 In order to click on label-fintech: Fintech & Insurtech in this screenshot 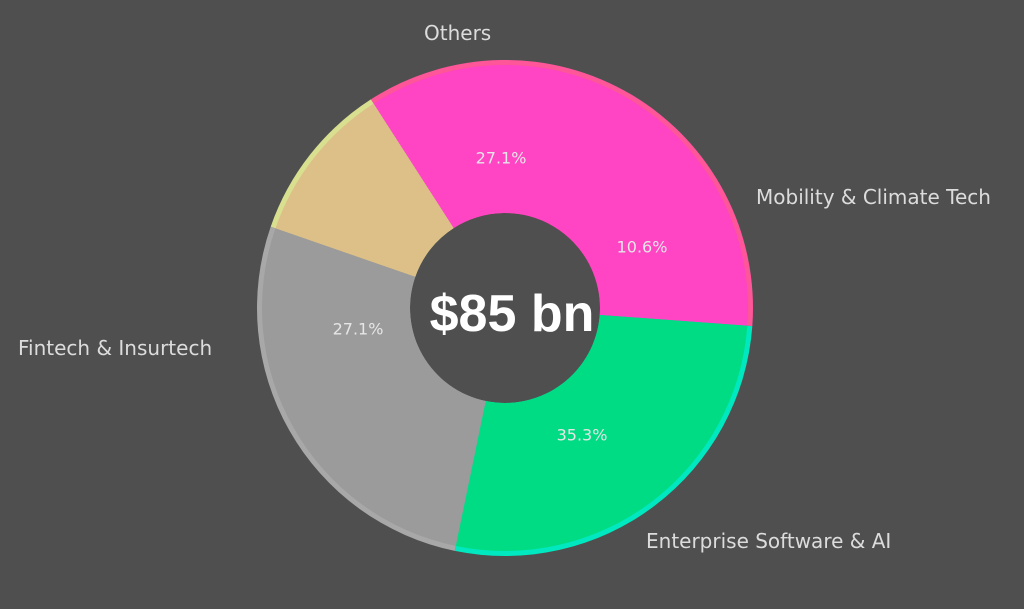, I will do `click(115, 348)`.